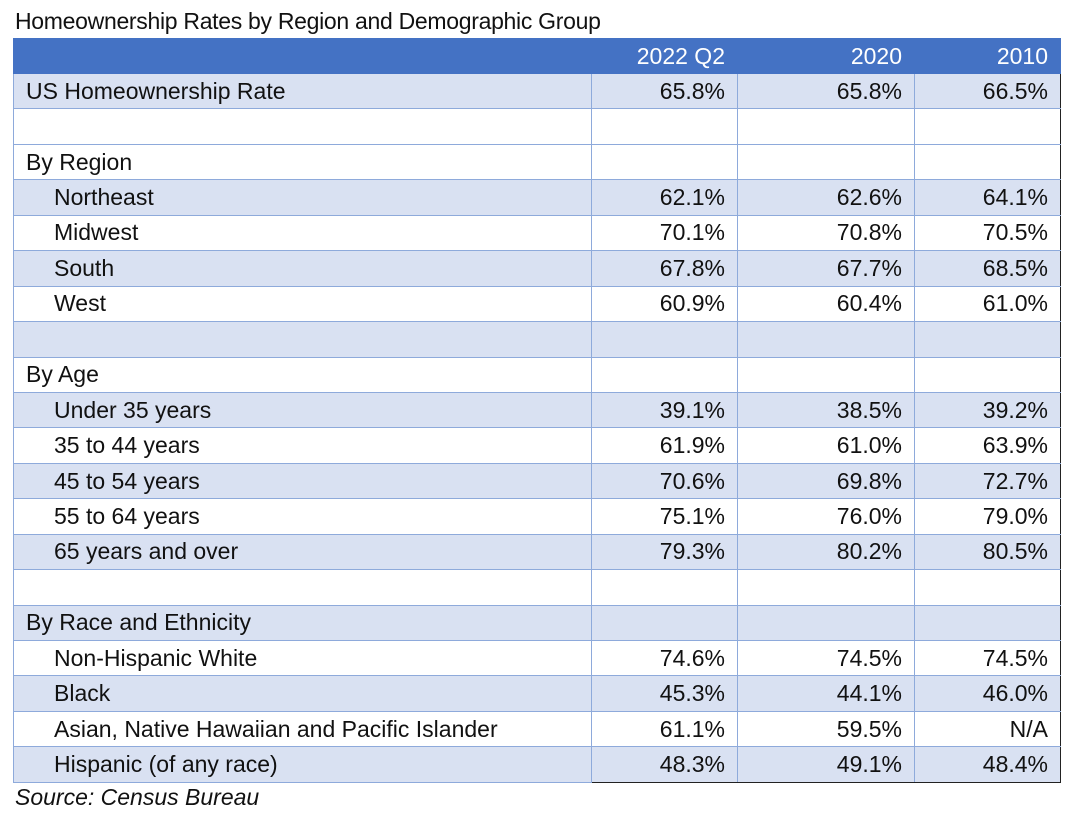 This screenshot has height=829, width=1080. What do you see at coordinates (664, 658) in the screenshot?
I see `value-cell: 74.6%` at bounding box center [664, 658].